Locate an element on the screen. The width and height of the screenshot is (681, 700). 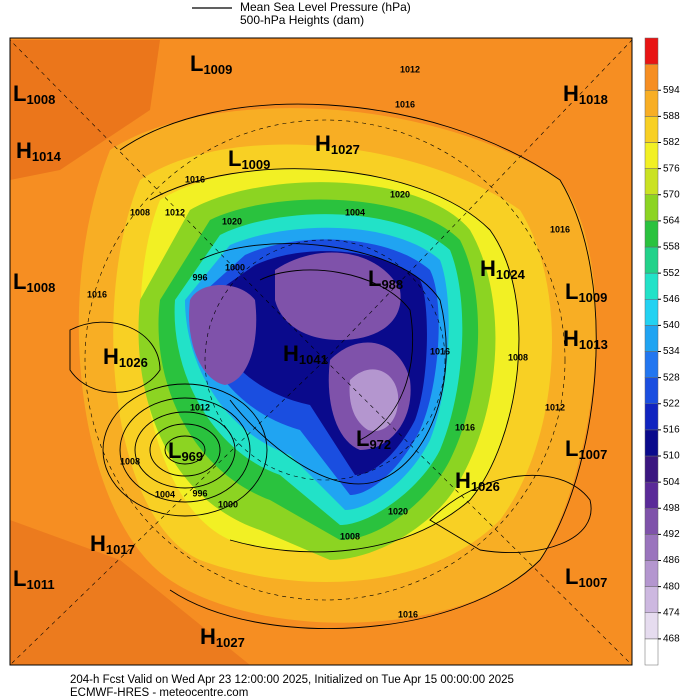
colorbar-tick-label: 552 is located at coordinates (671, 273).